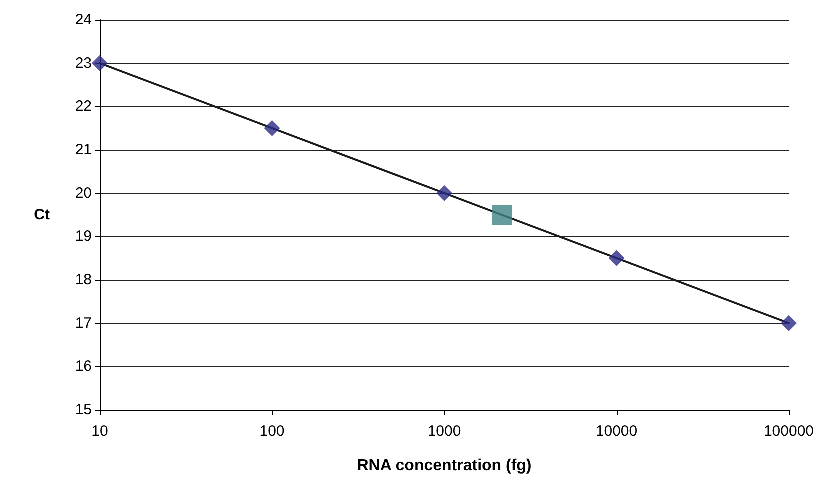 The width and height of the screenshot is (829, 500). What do you see at coordinates (83, 323) in the screenshot?
I see `y-tick-label: 17` at bounding box center [83, 323].